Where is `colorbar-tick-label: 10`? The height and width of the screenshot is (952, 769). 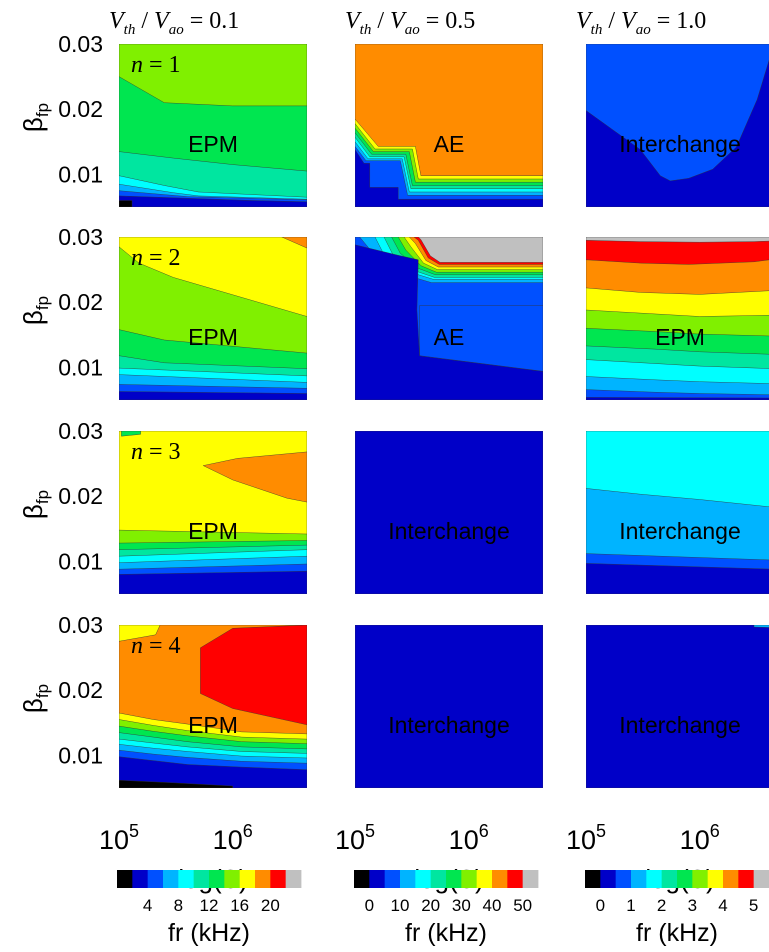 colorbar-tick-label: 10 is located at coordinates (400, 905).